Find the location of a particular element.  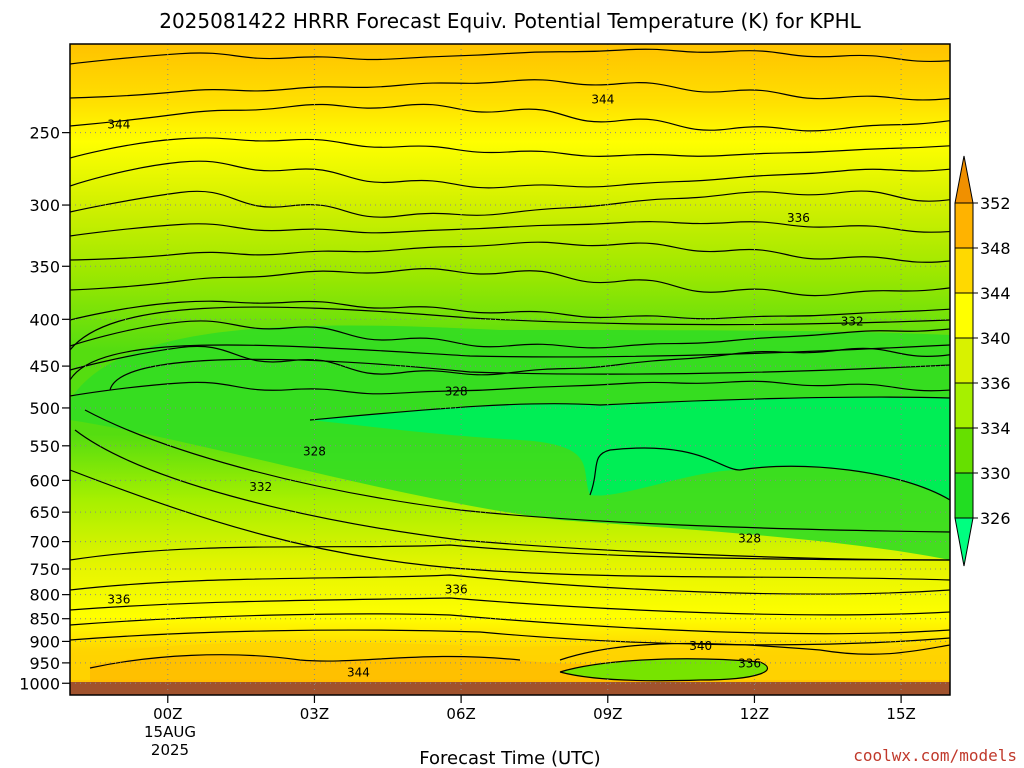

y-tick-label: 500 is located at coordinates (44, 408).